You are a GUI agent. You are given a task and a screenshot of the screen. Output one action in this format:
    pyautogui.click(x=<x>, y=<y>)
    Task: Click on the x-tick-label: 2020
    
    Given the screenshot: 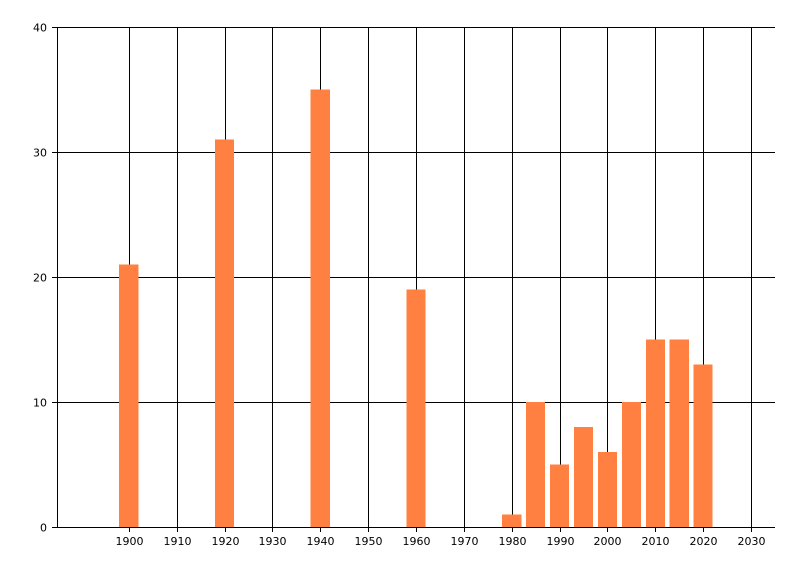 What is the action you would take?
    pyautogui.click(x=704, y=541)
    